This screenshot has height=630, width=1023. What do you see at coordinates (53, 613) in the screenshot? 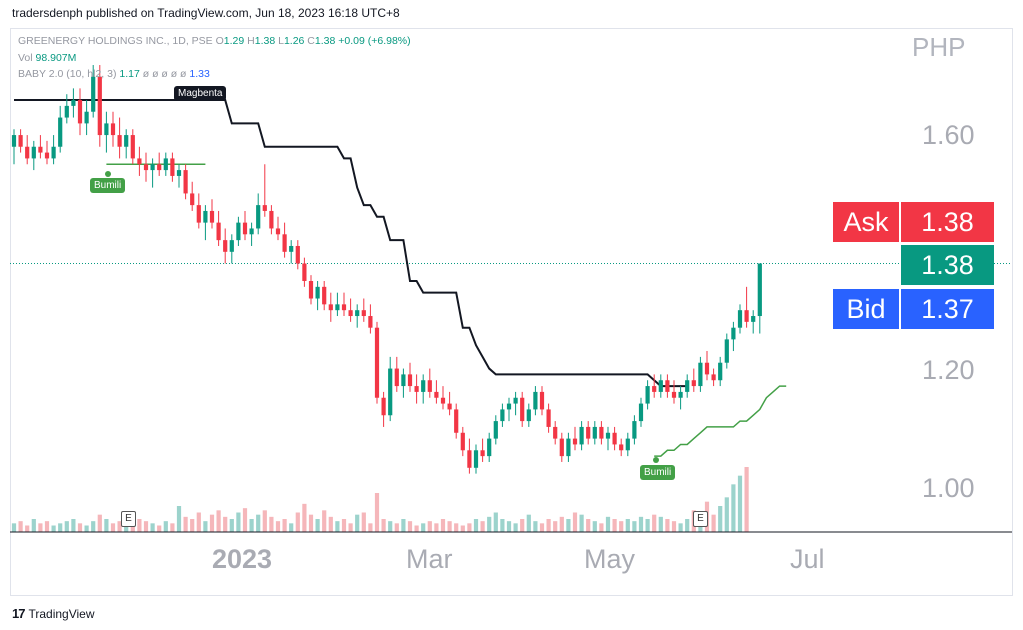
I see `footer-brand: 17 TradingView` at bounding box center [53, 613].